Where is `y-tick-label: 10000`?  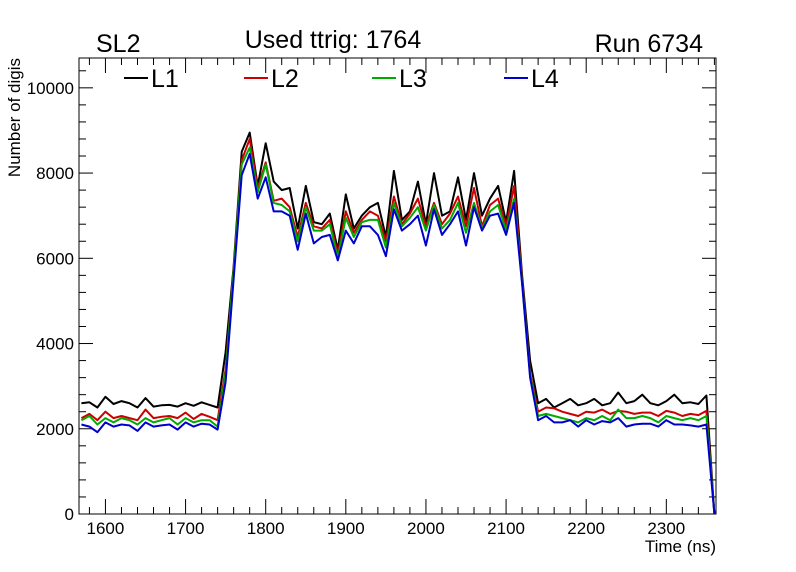
y-tick-label: 10000 is located at coordinates (50, 88).